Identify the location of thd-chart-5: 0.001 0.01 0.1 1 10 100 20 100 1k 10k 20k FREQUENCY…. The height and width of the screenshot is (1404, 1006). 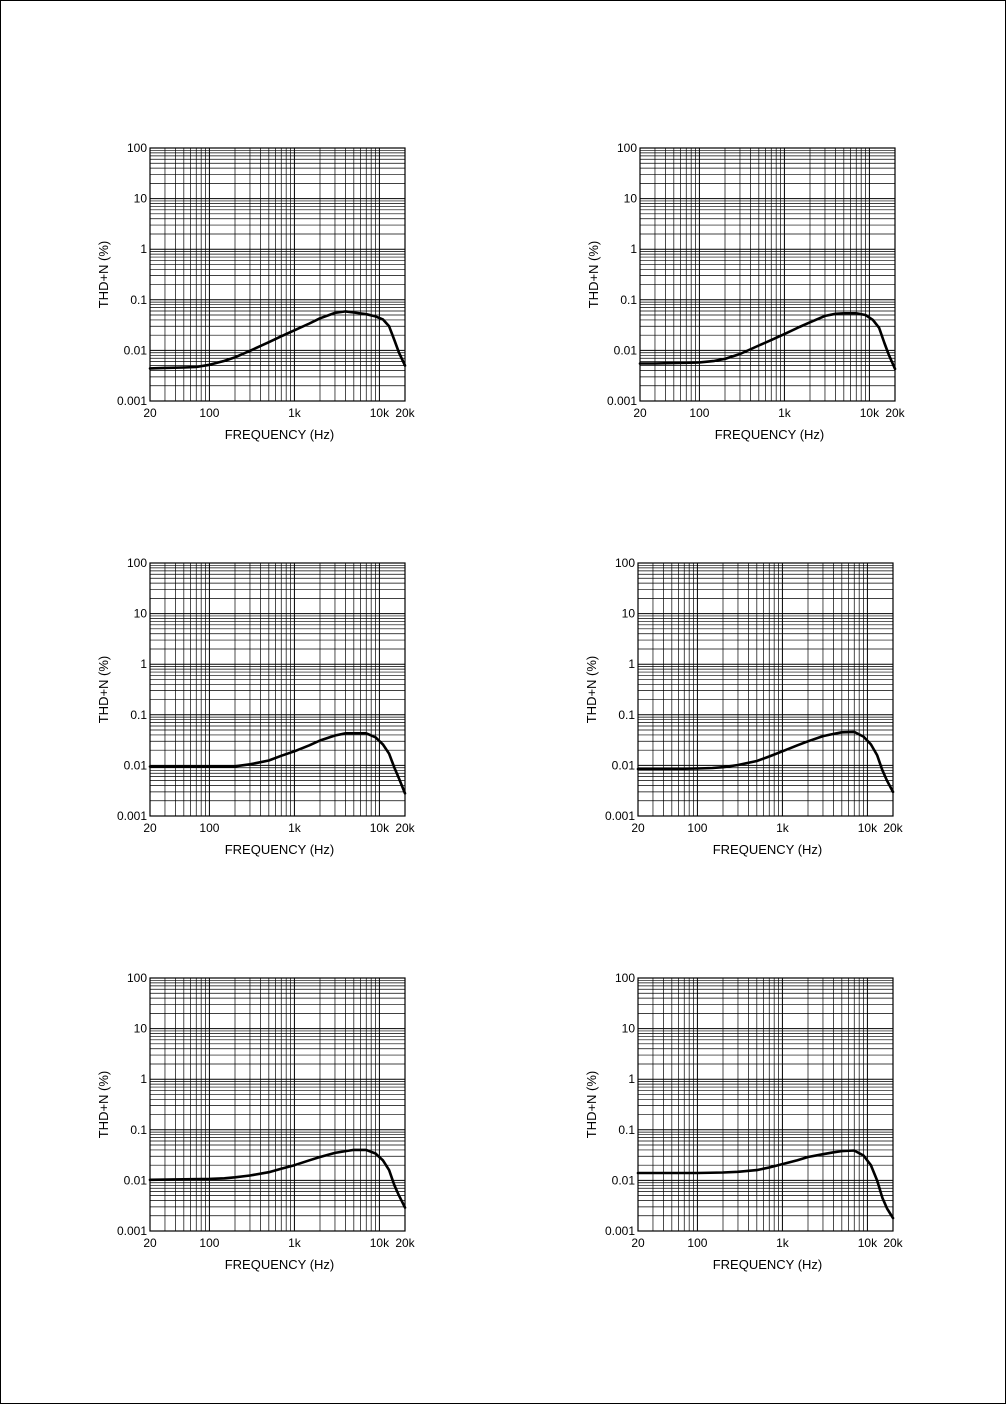
(265, 1130).